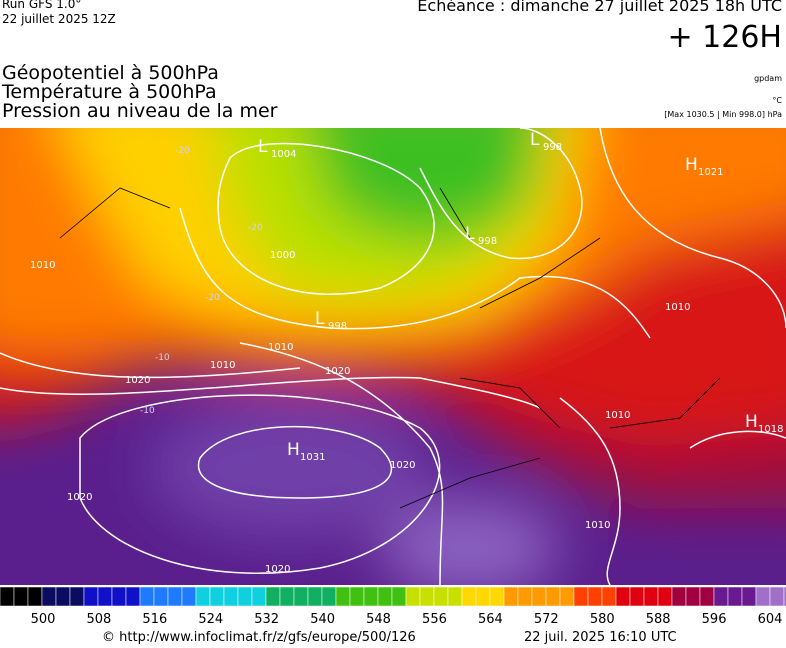  I want to click on colorbar-tick-label: 500, so click(43, 618).